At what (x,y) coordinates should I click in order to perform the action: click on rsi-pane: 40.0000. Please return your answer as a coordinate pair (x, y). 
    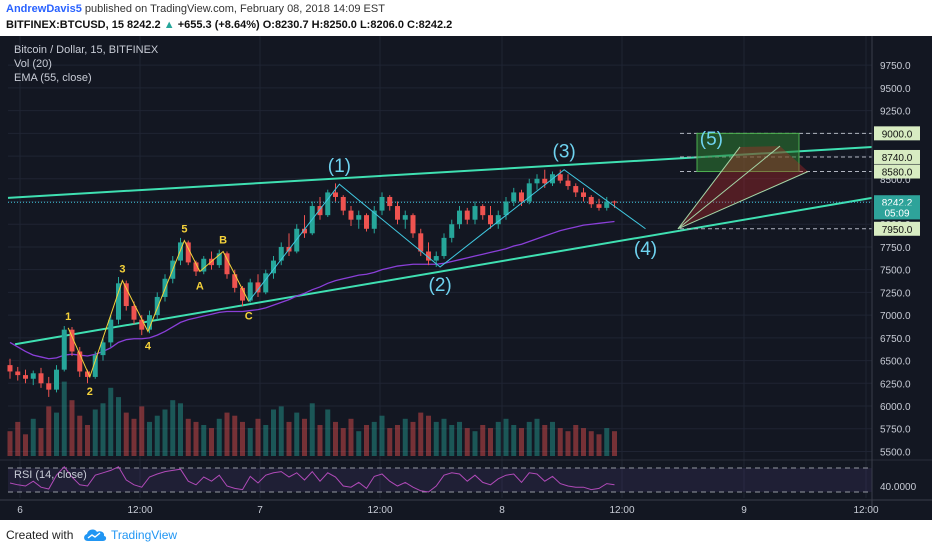
    Looking at the image, I should click on (466, 476).